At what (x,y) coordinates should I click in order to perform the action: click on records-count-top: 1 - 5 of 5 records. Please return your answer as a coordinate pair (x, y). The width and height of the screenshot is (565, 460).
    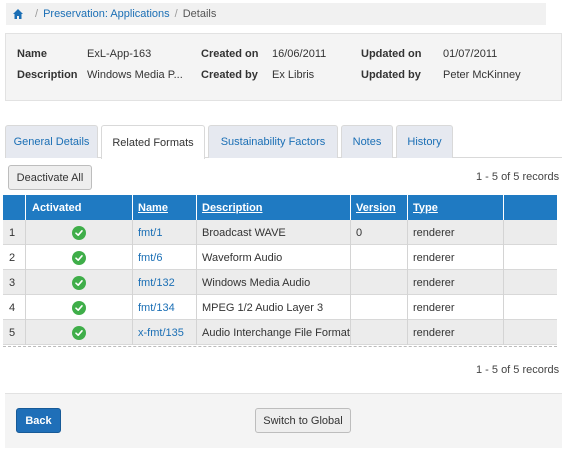
    Looking at the image, I should click on (518, 177).